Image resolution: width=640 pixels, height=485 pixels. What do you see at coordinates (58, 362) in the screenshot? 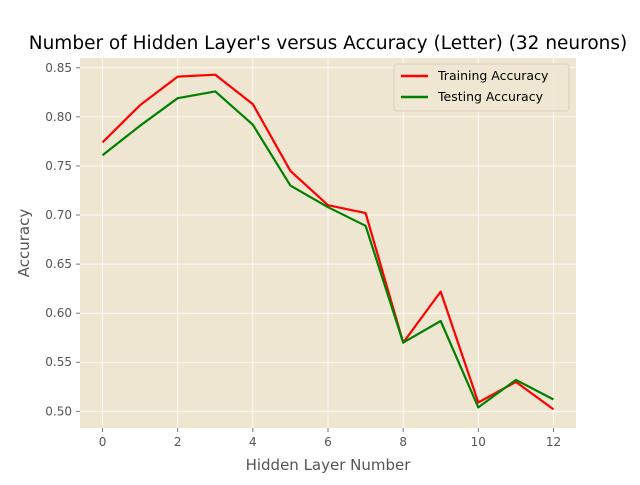
I see `y-tick-label: 0.55` at bounding box center [58, 362].